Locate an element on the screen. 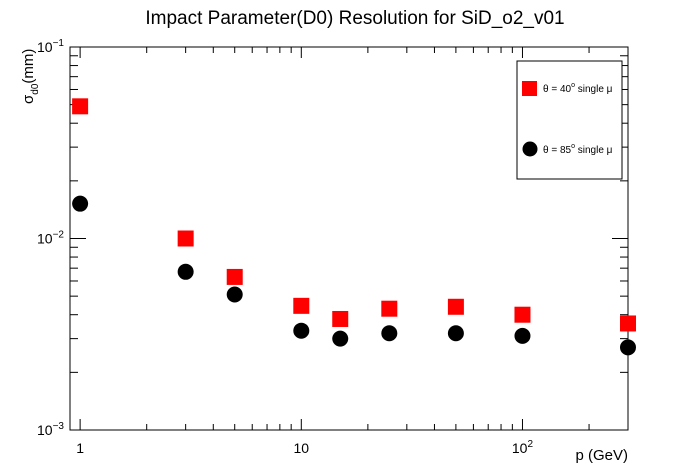  y-axis-label-unit: (mm) is located at coordinates (28, 66).